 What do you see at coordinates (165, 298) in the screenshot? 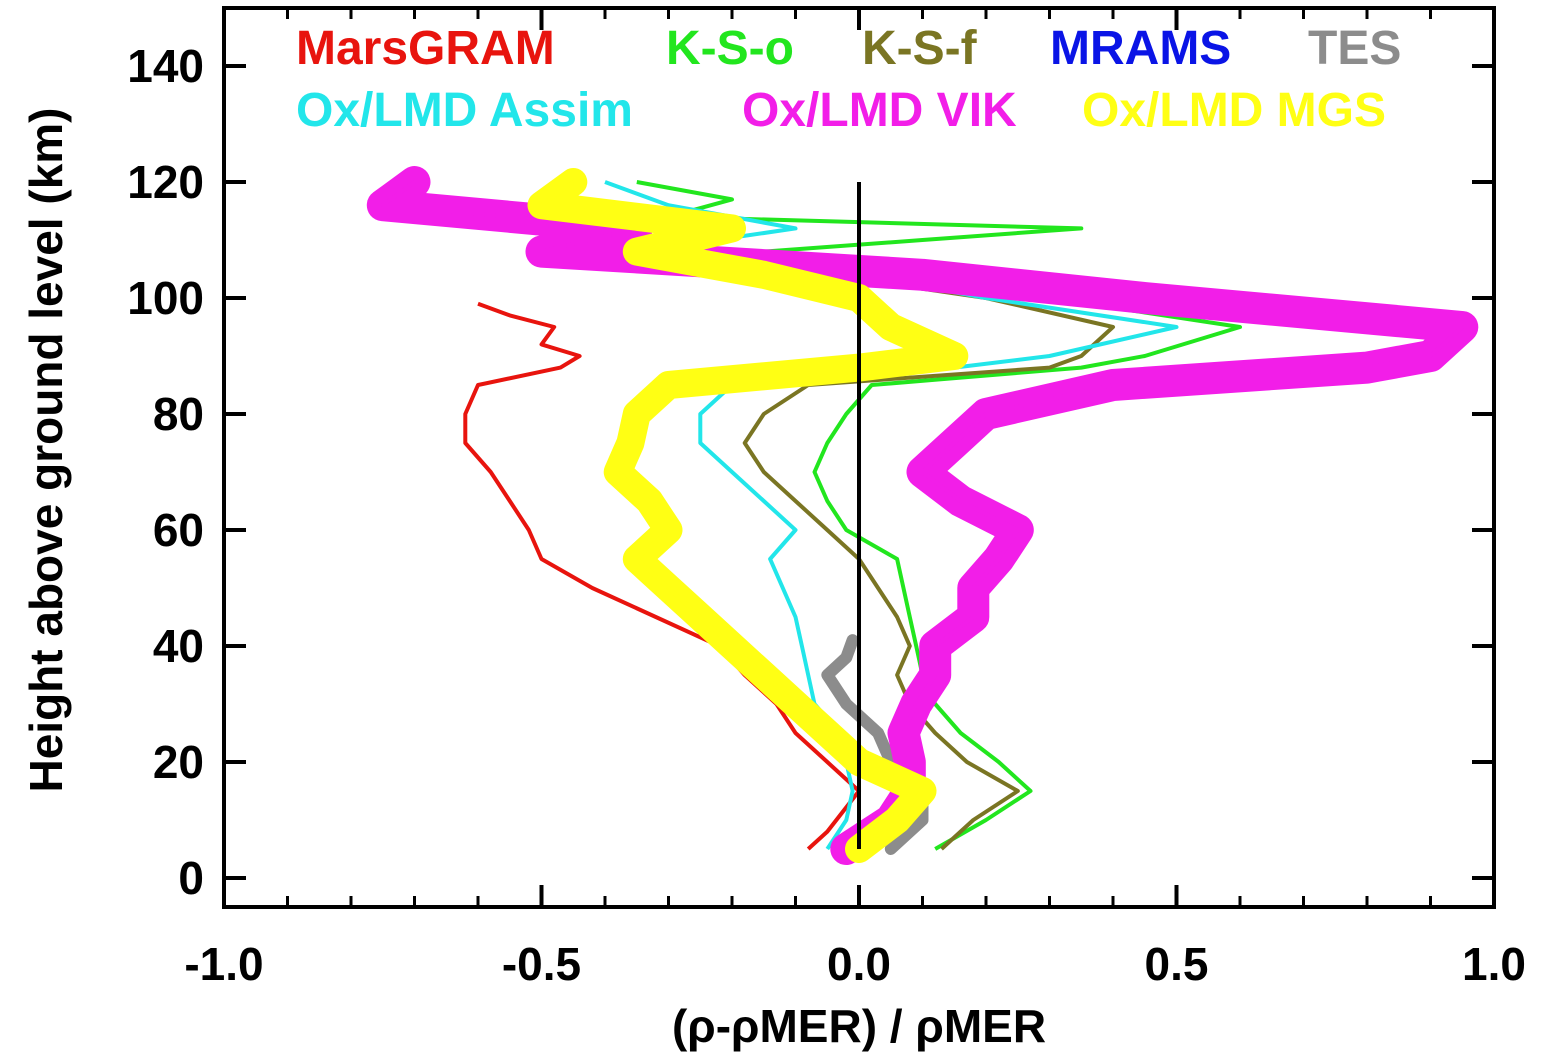
I see `y-tick-label: 100` at bounding box center [165, 298].